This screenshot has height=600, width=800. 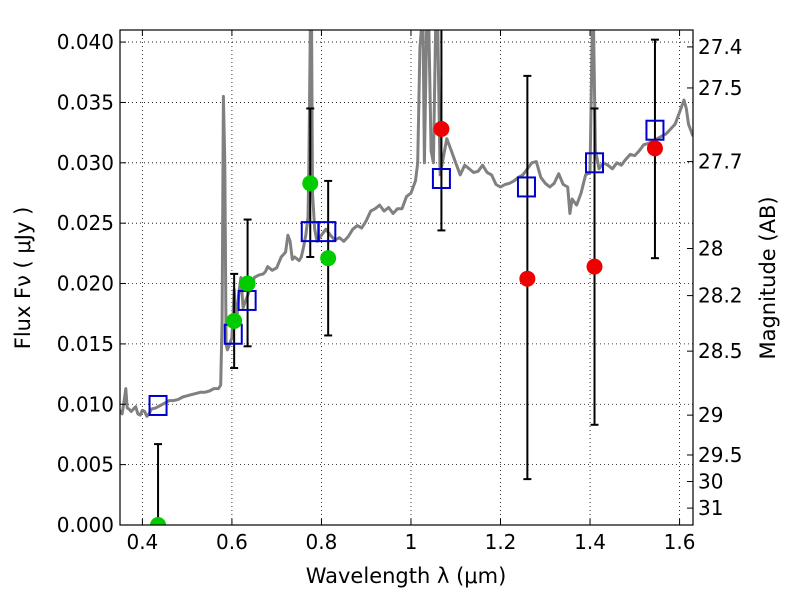 What do you see at coordinates (232, 542) in the screenshot?
I see `x-tick-label: 0.6` at bounding box center [232, 542].